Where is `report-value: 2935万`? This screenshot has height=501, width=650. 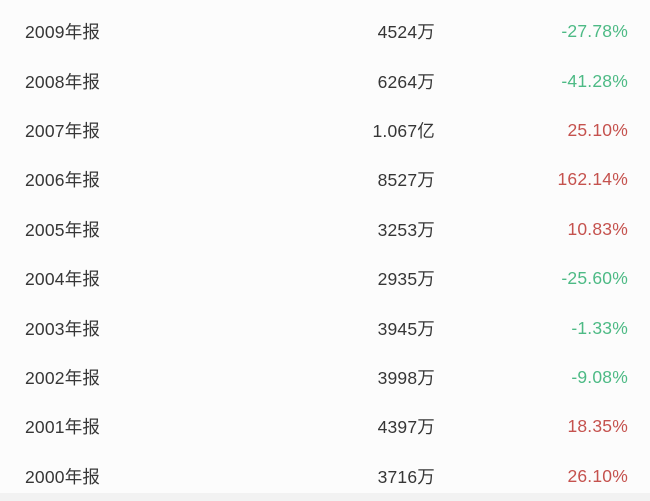 report-value: 2935万 is located at coordinates (406, 279).